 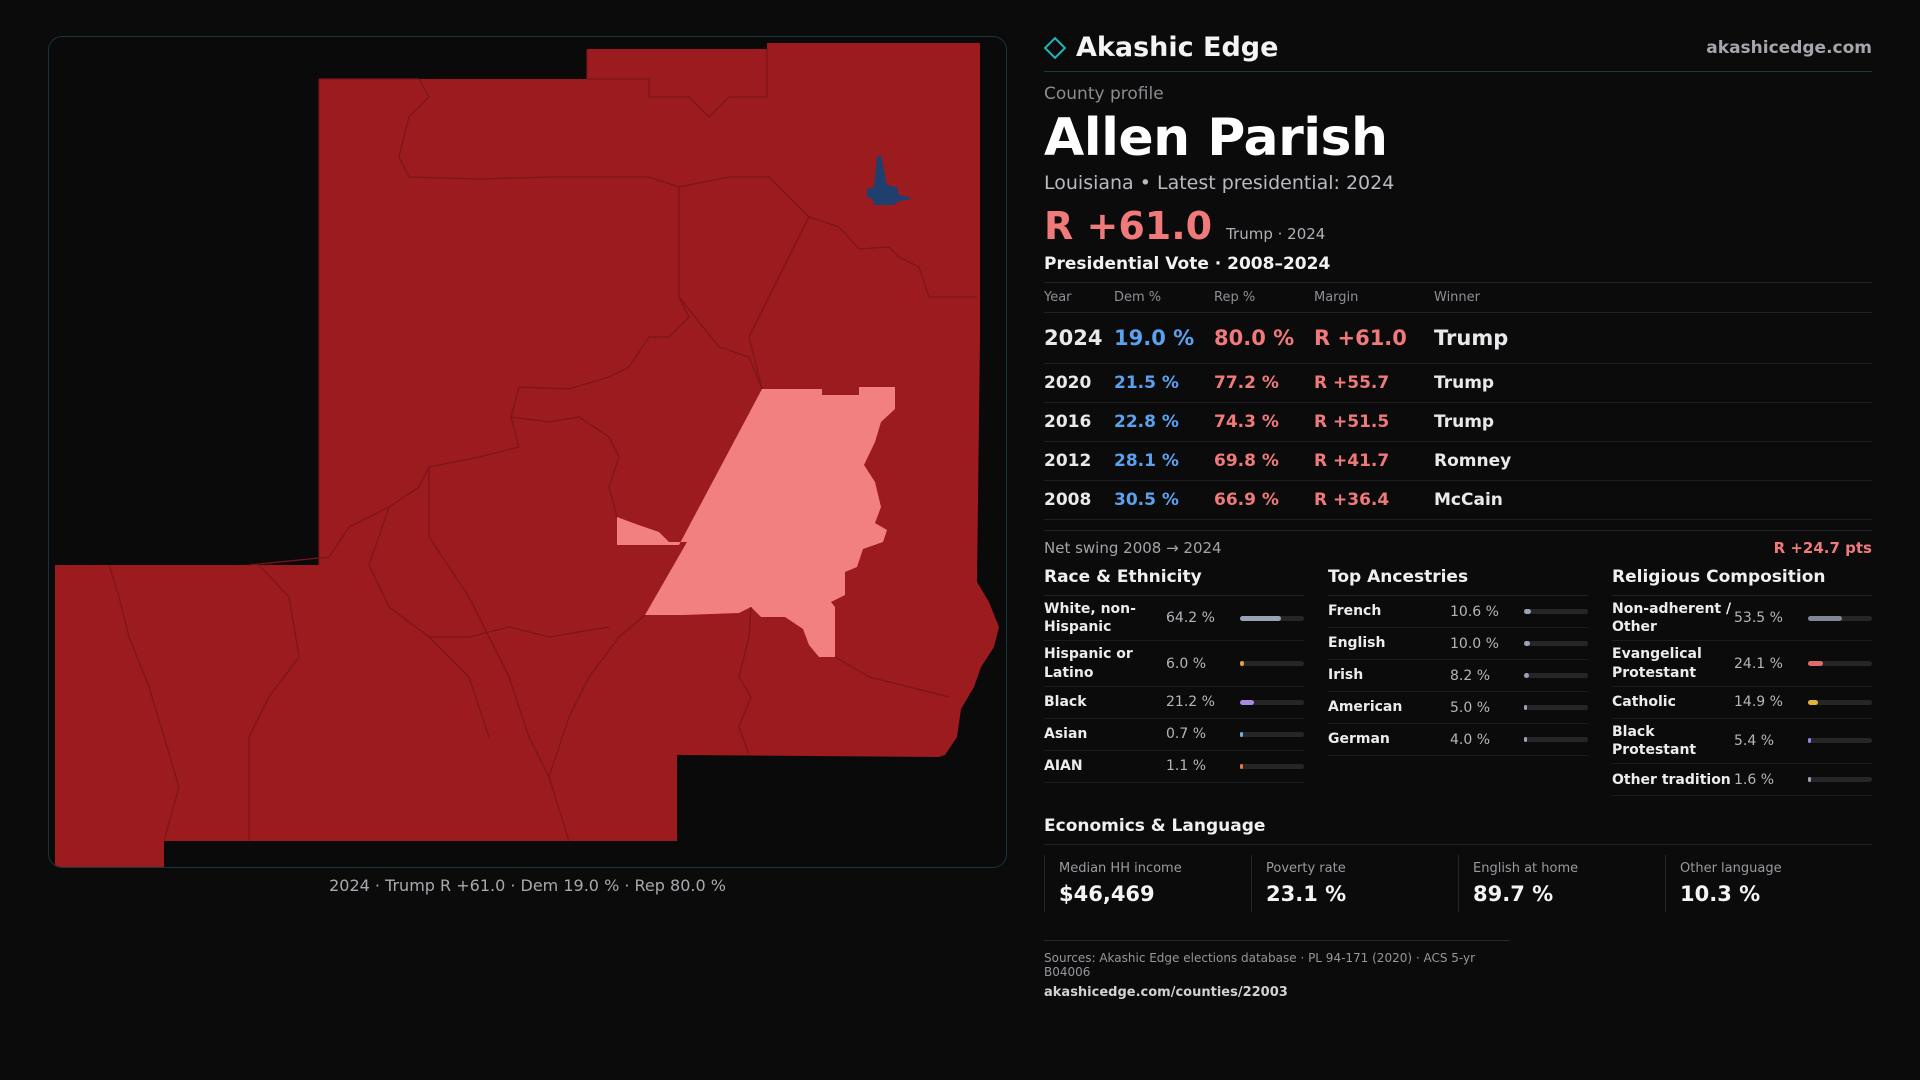 I want to click on vote-cell-dem: 22.8 %, so click(x=1164, y=422).